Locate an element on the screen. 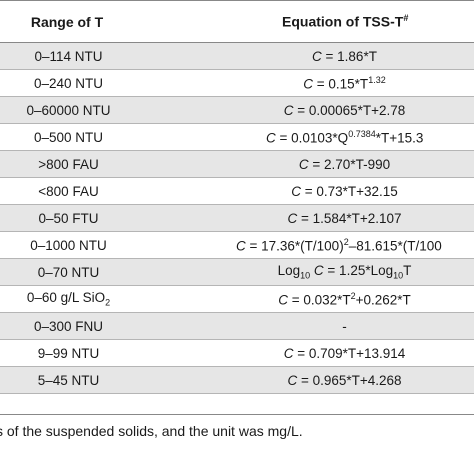 The width and height of the screenshot is (474, 474). equation-cell: C = 0.00065*T+2.78 is located at coordinates (342, 110).